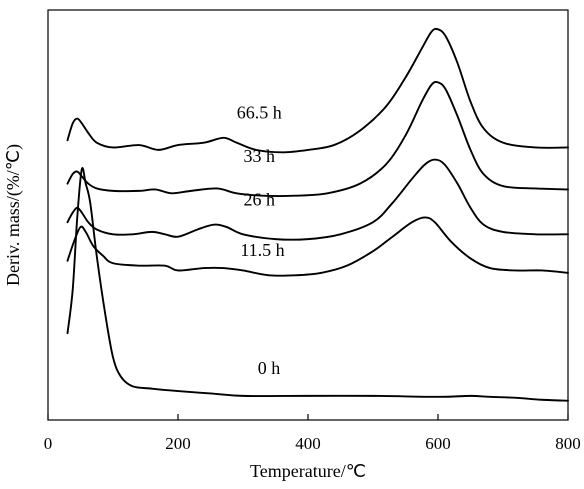  Describe the element at coordinates (308, 471) in the screenshot. I see `x-axis-title: Temperature/℃` at that location.